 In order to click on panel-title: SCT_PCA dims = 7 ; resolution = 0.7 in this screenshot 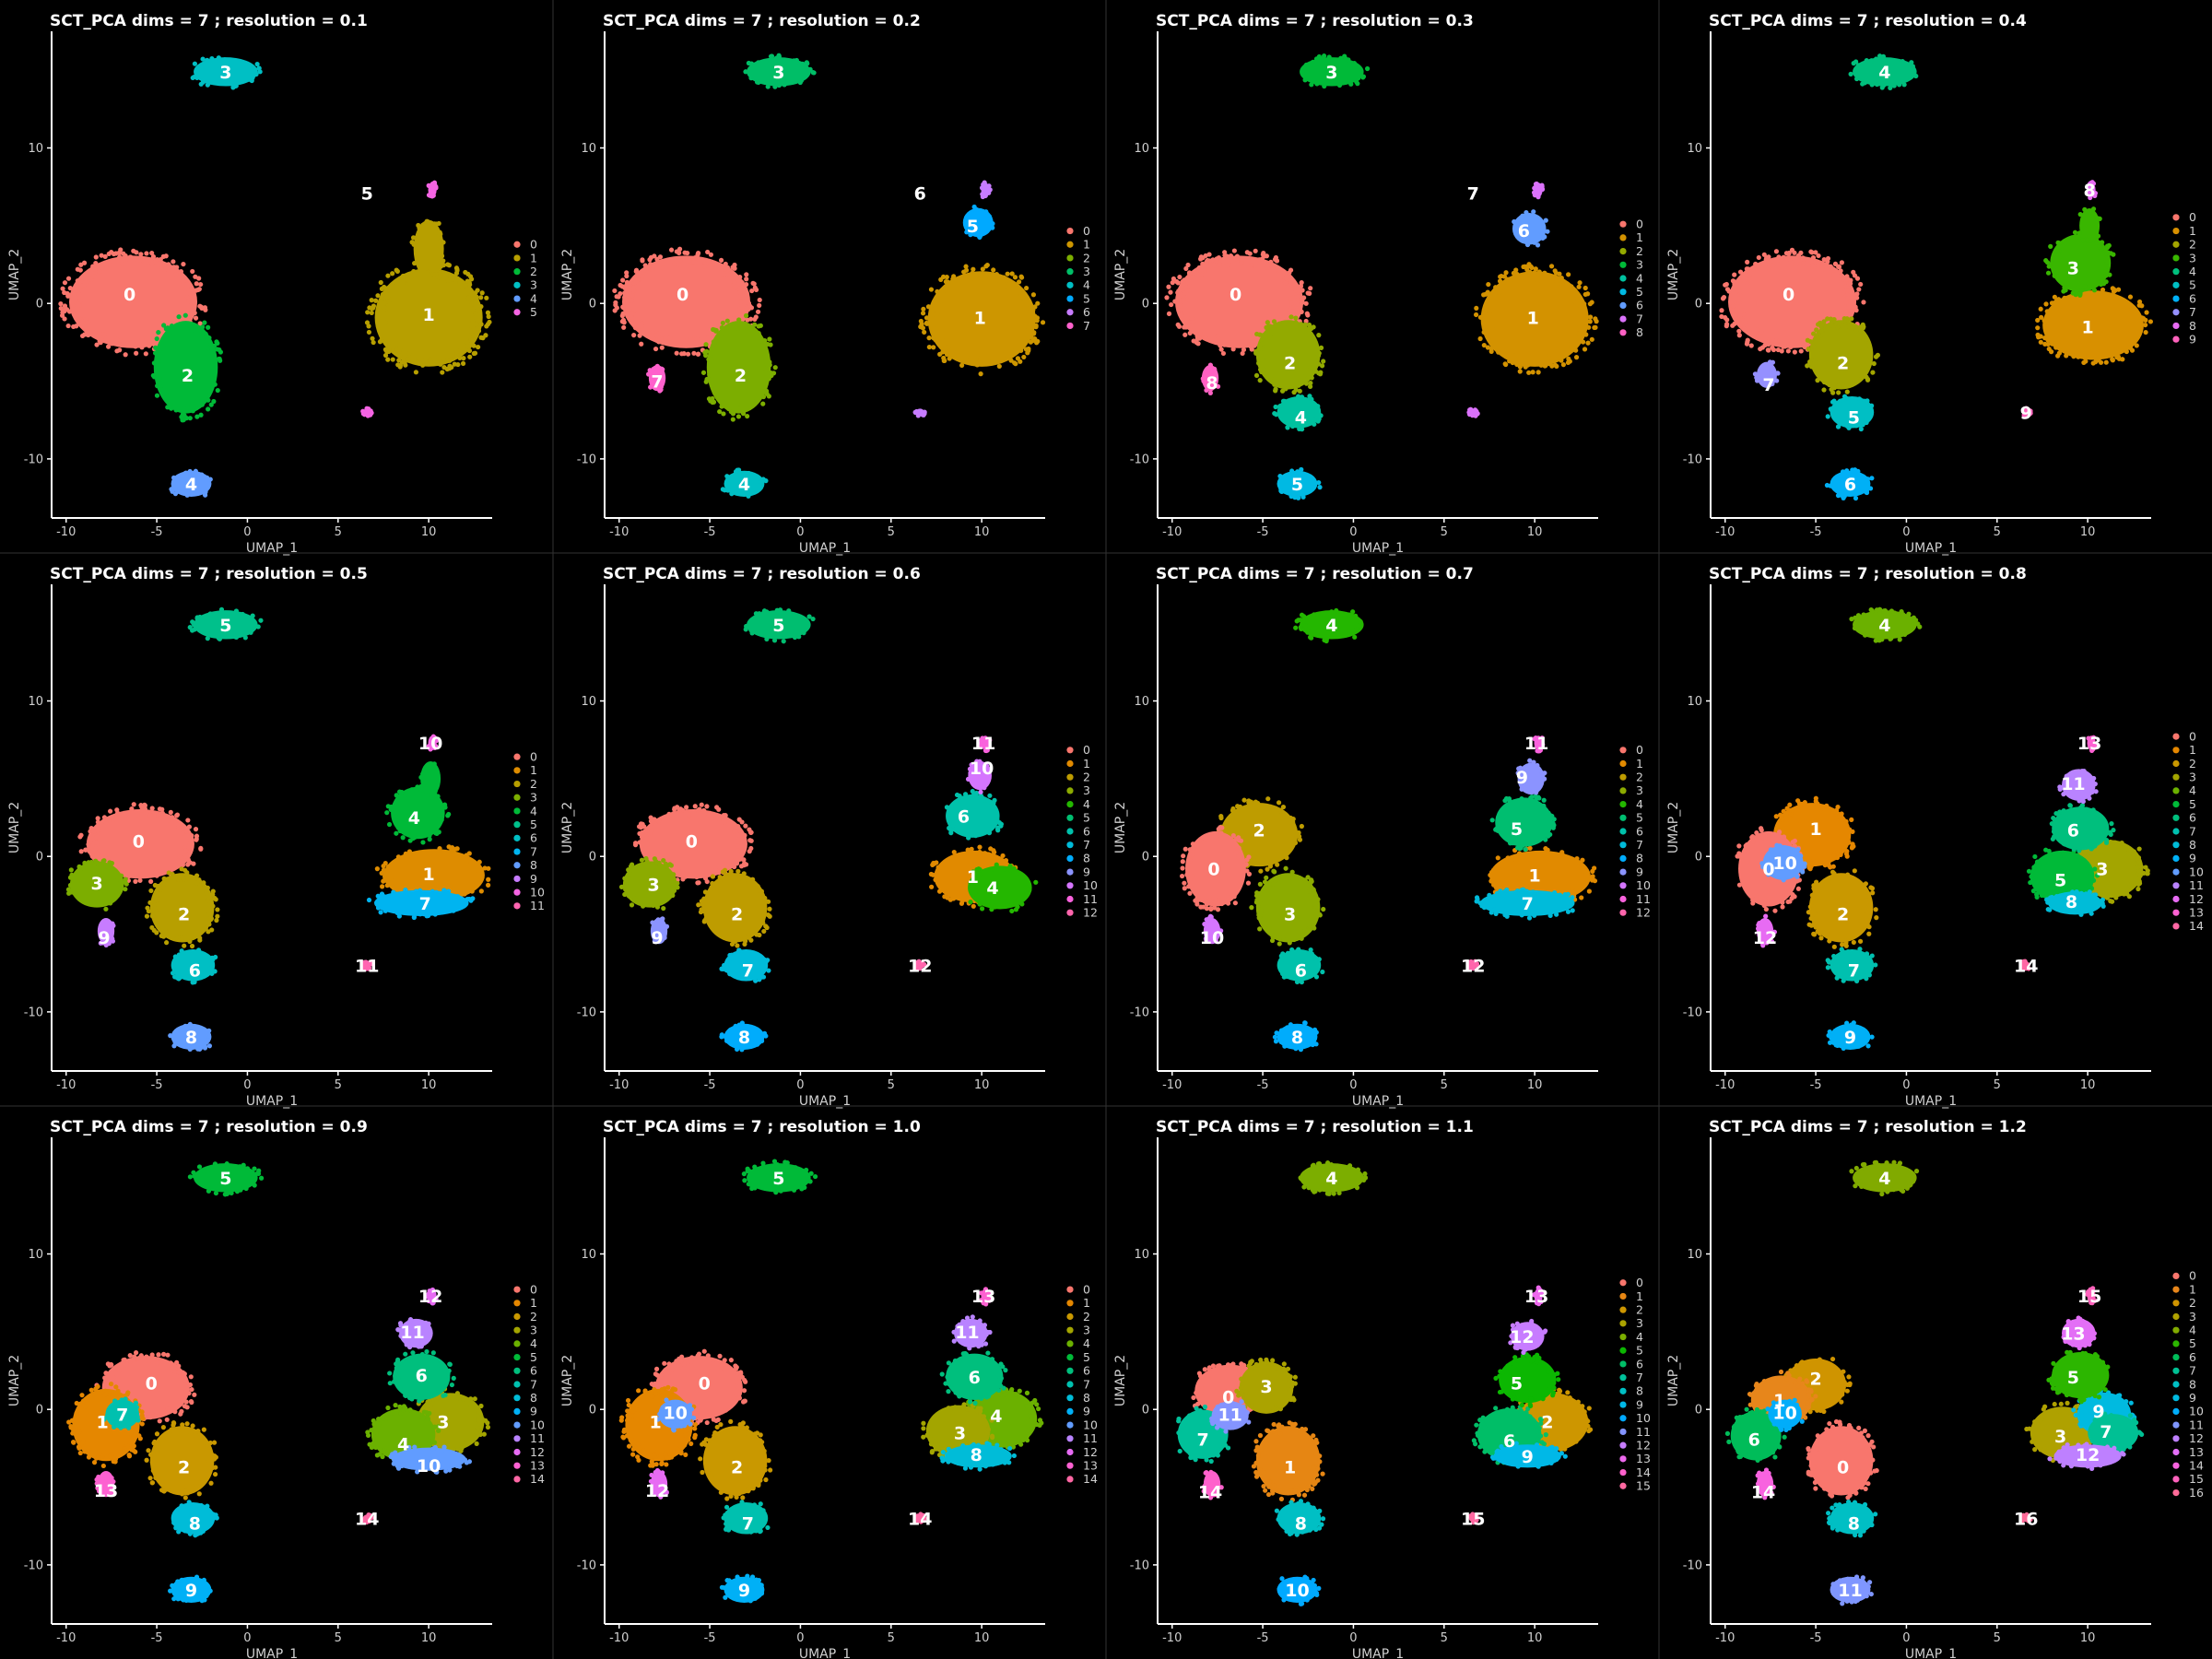, I will do `click(1315, 574)`.